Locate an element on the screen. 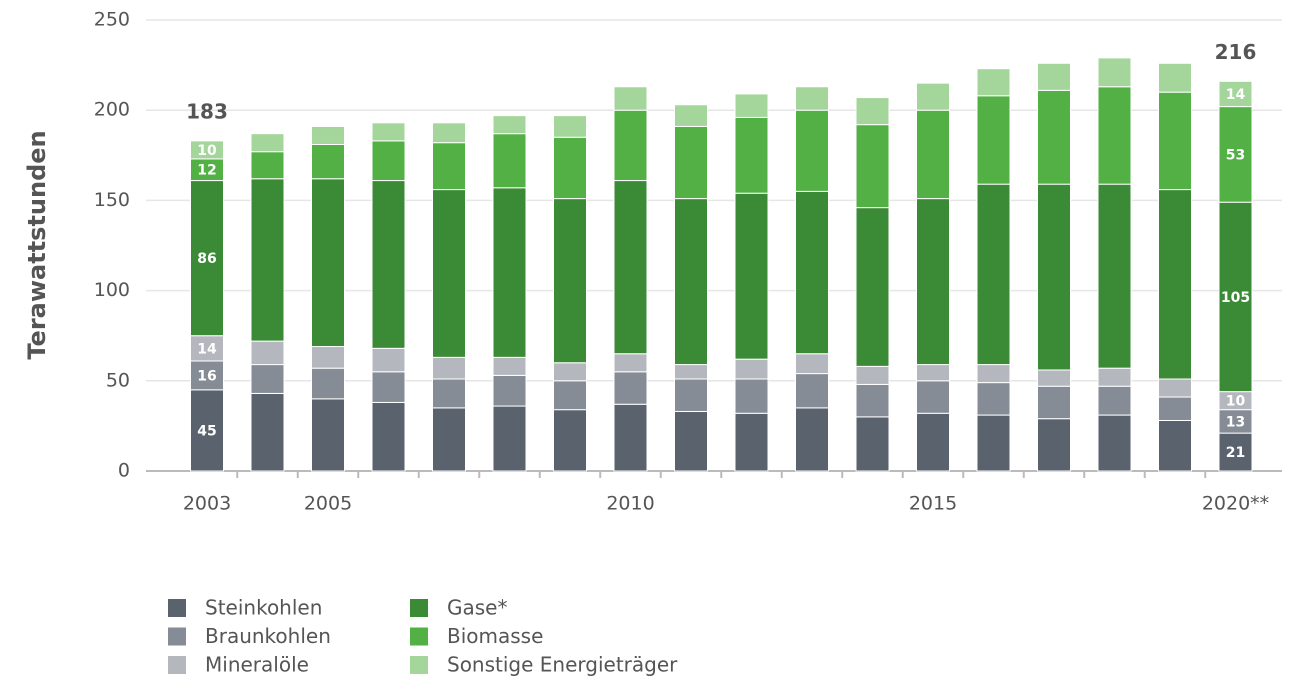  value-label: 105 is located at coordinates (1235, 298).